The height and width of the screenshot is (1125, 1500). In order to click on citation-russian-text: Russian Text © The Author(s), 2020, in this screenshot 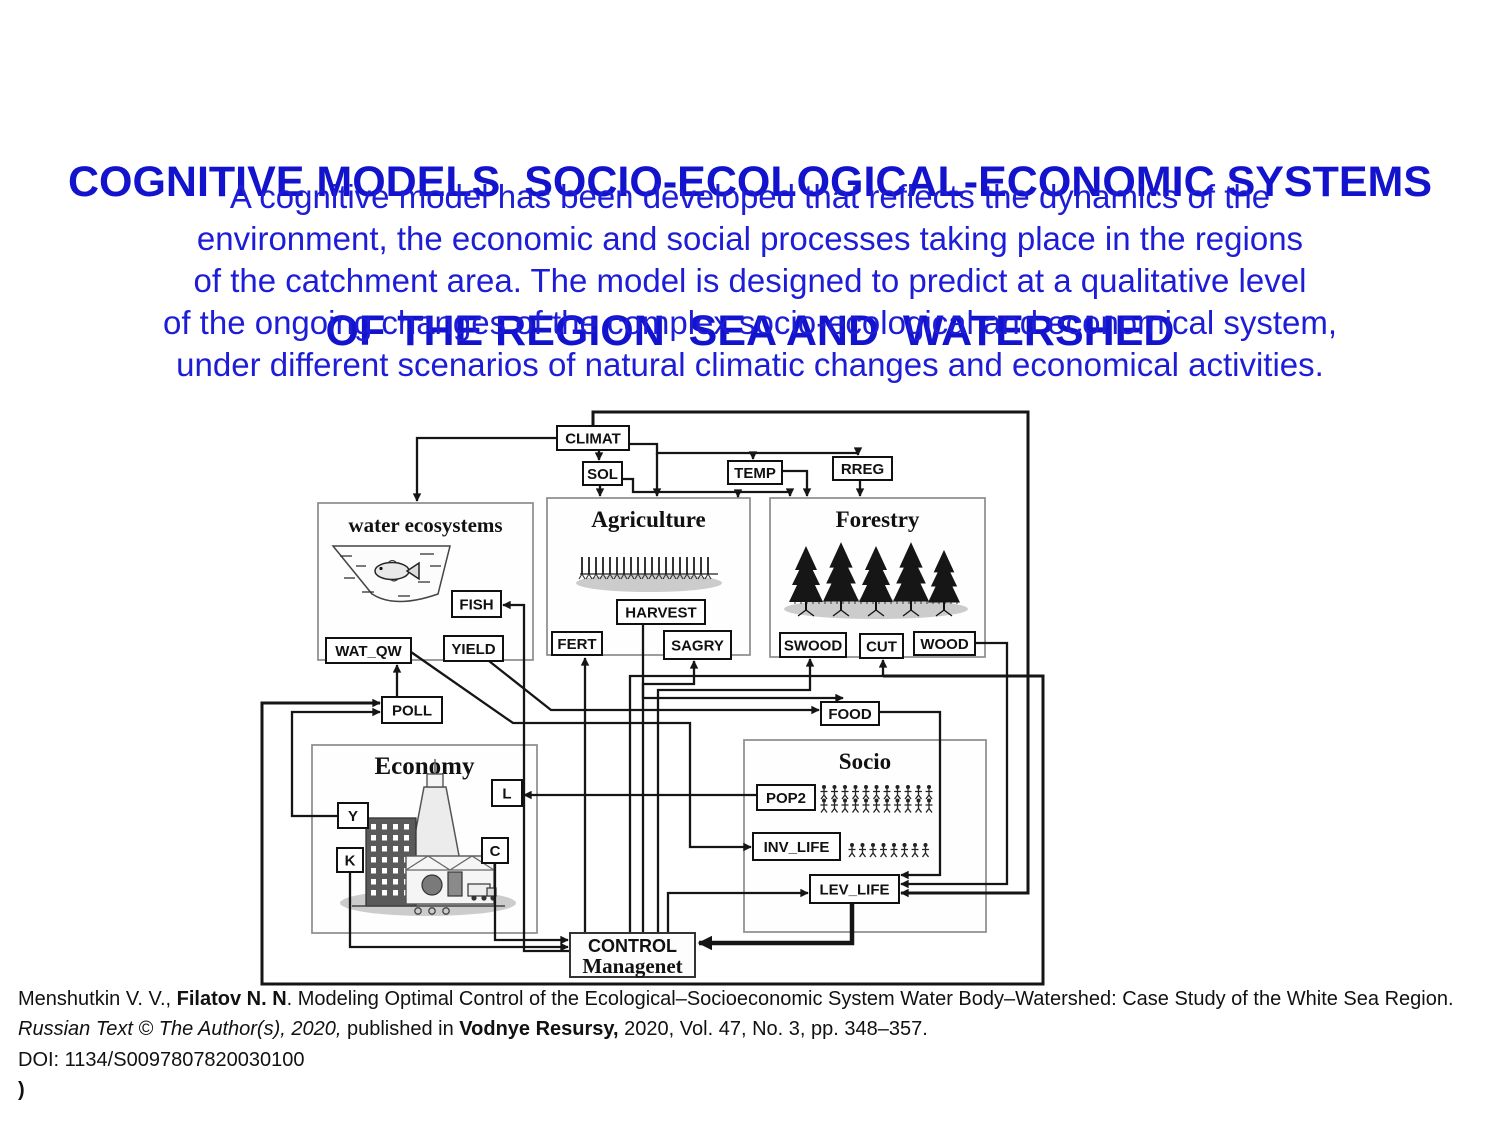, I will do `click(180, 1029)`.